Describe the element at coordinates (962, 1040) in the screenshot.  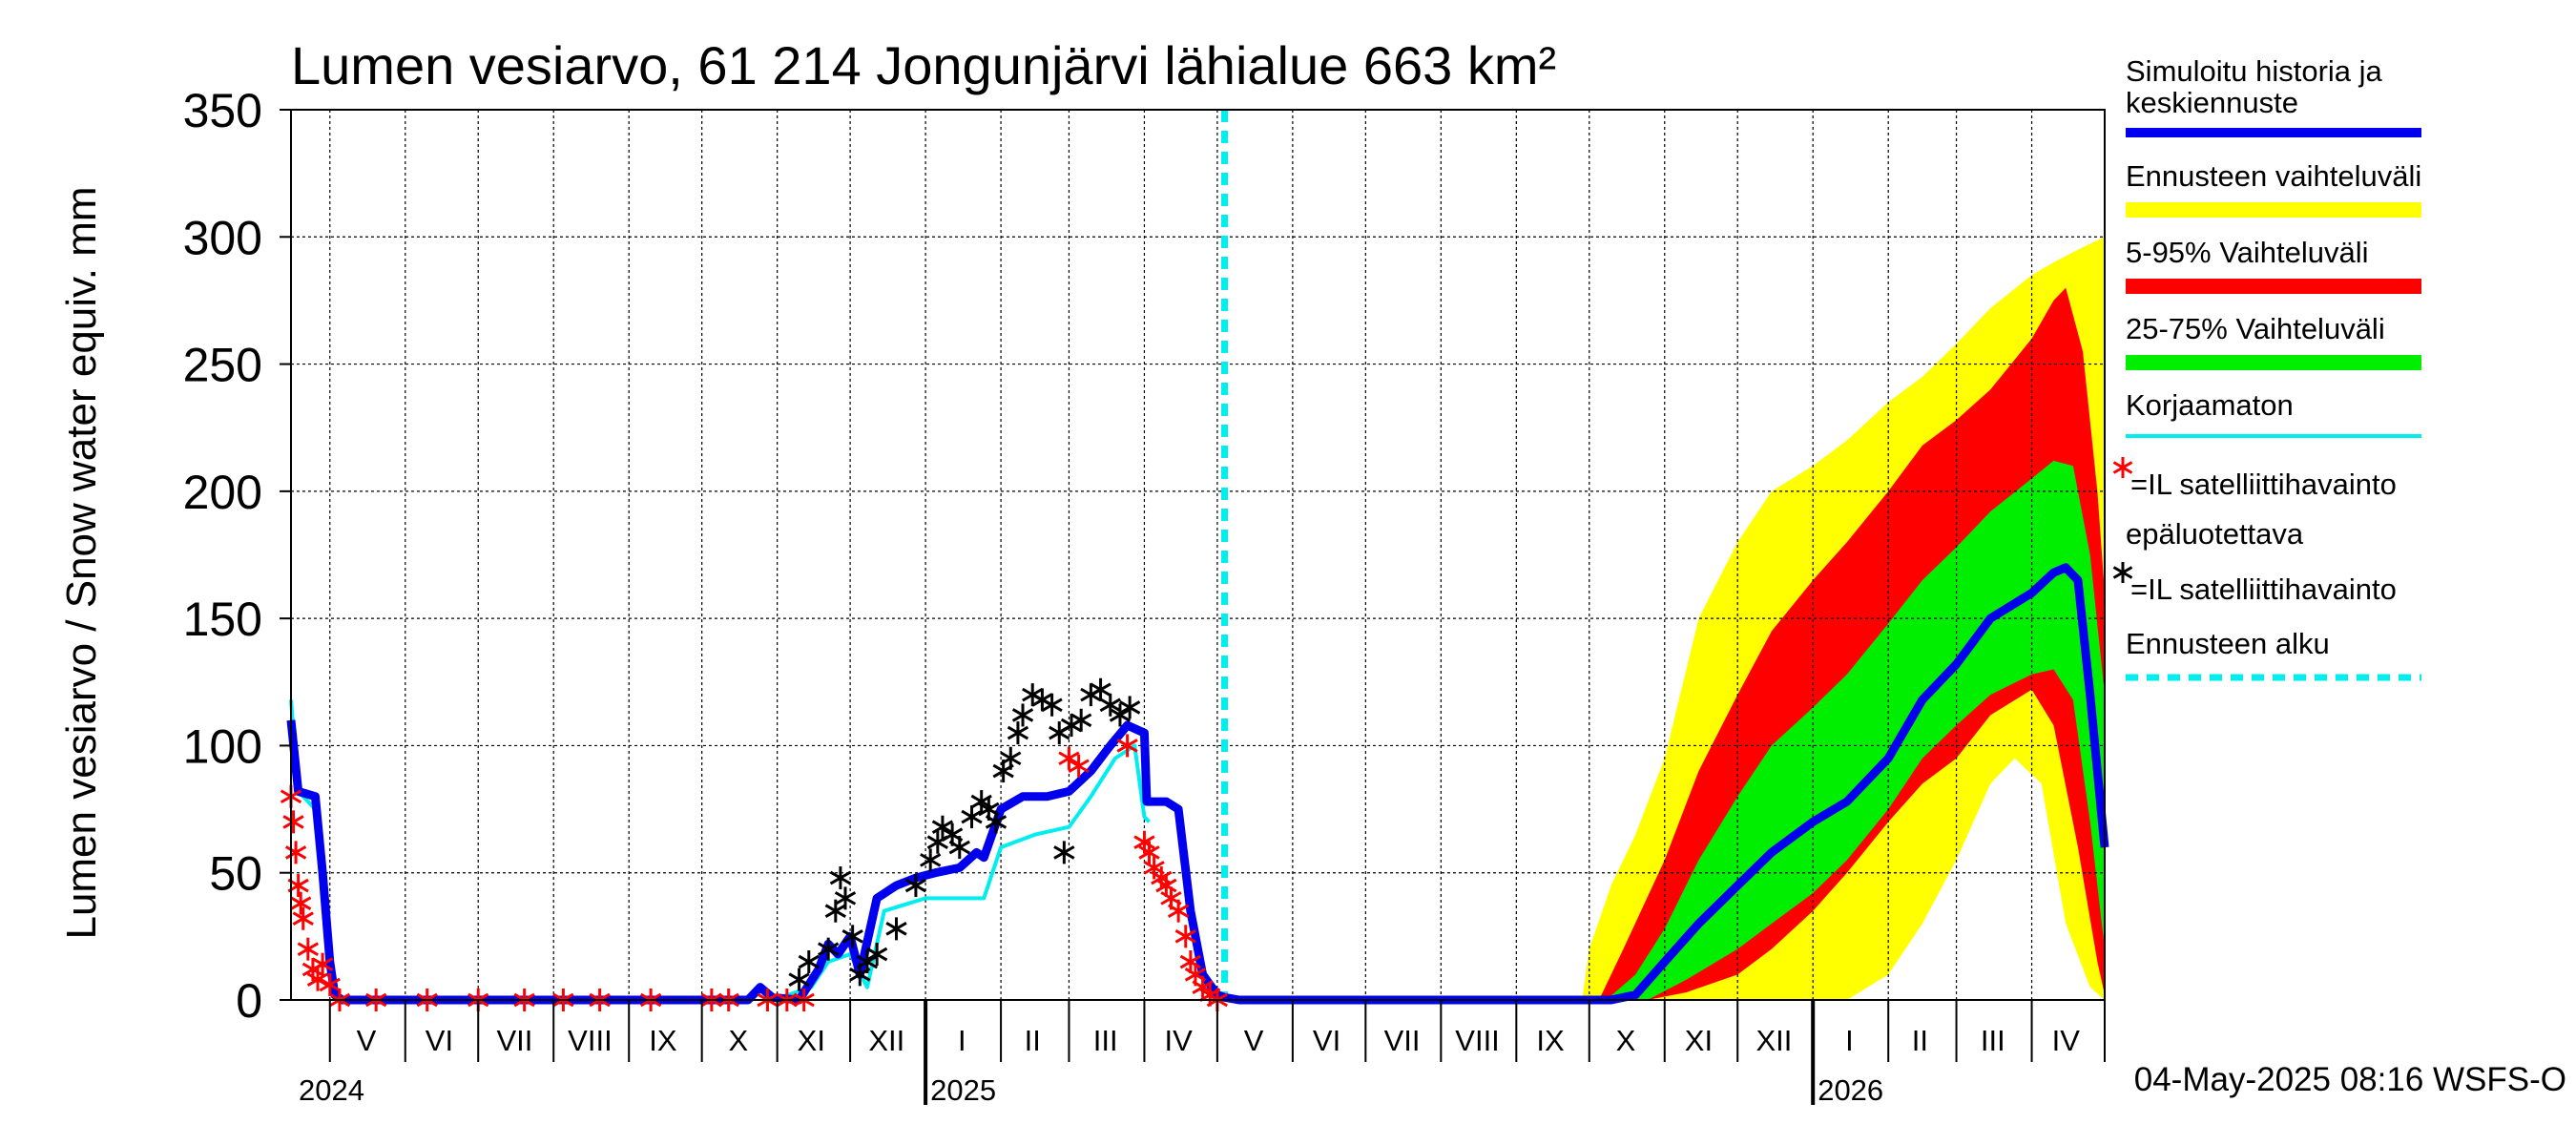
I see `x-month-label: I` at that location.